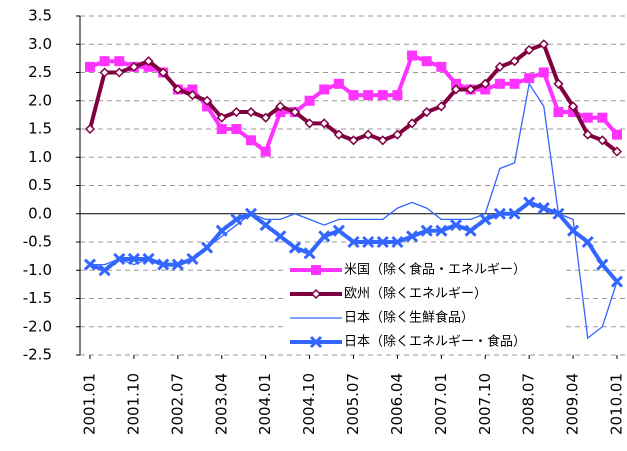 This screenshot has width=627, height=451. I want to click on y-tick-label: 3.0, so click(40, 44).